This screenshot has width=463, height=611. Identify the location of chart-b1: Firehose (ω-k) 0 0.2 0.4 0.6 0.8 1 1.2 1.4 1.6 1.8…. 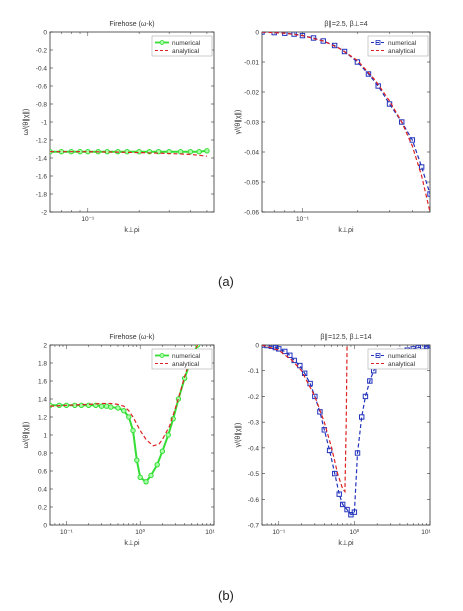
(119, 440).